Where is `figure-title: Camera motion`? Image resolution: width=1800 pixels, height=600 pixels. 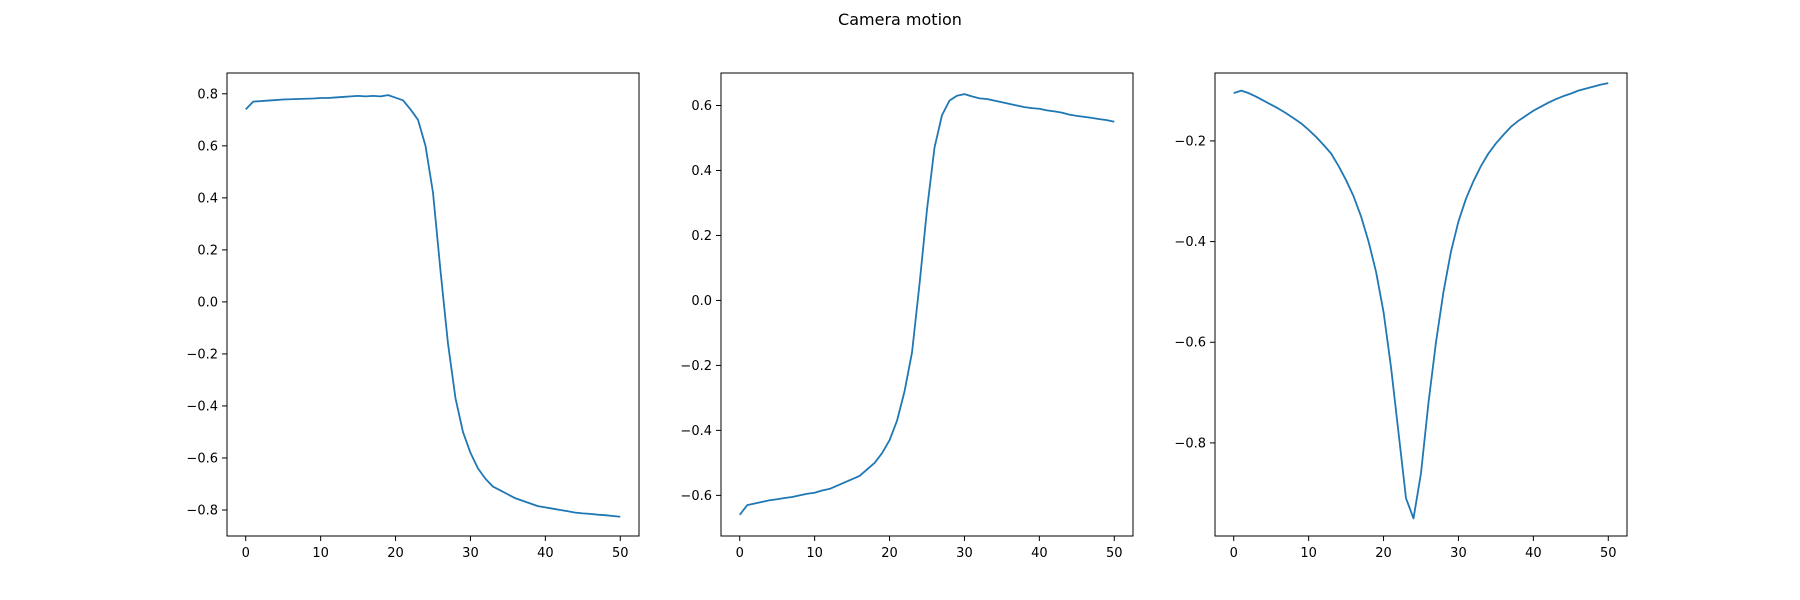
figure-title: Camera motion is located at coordinates (900, 19).